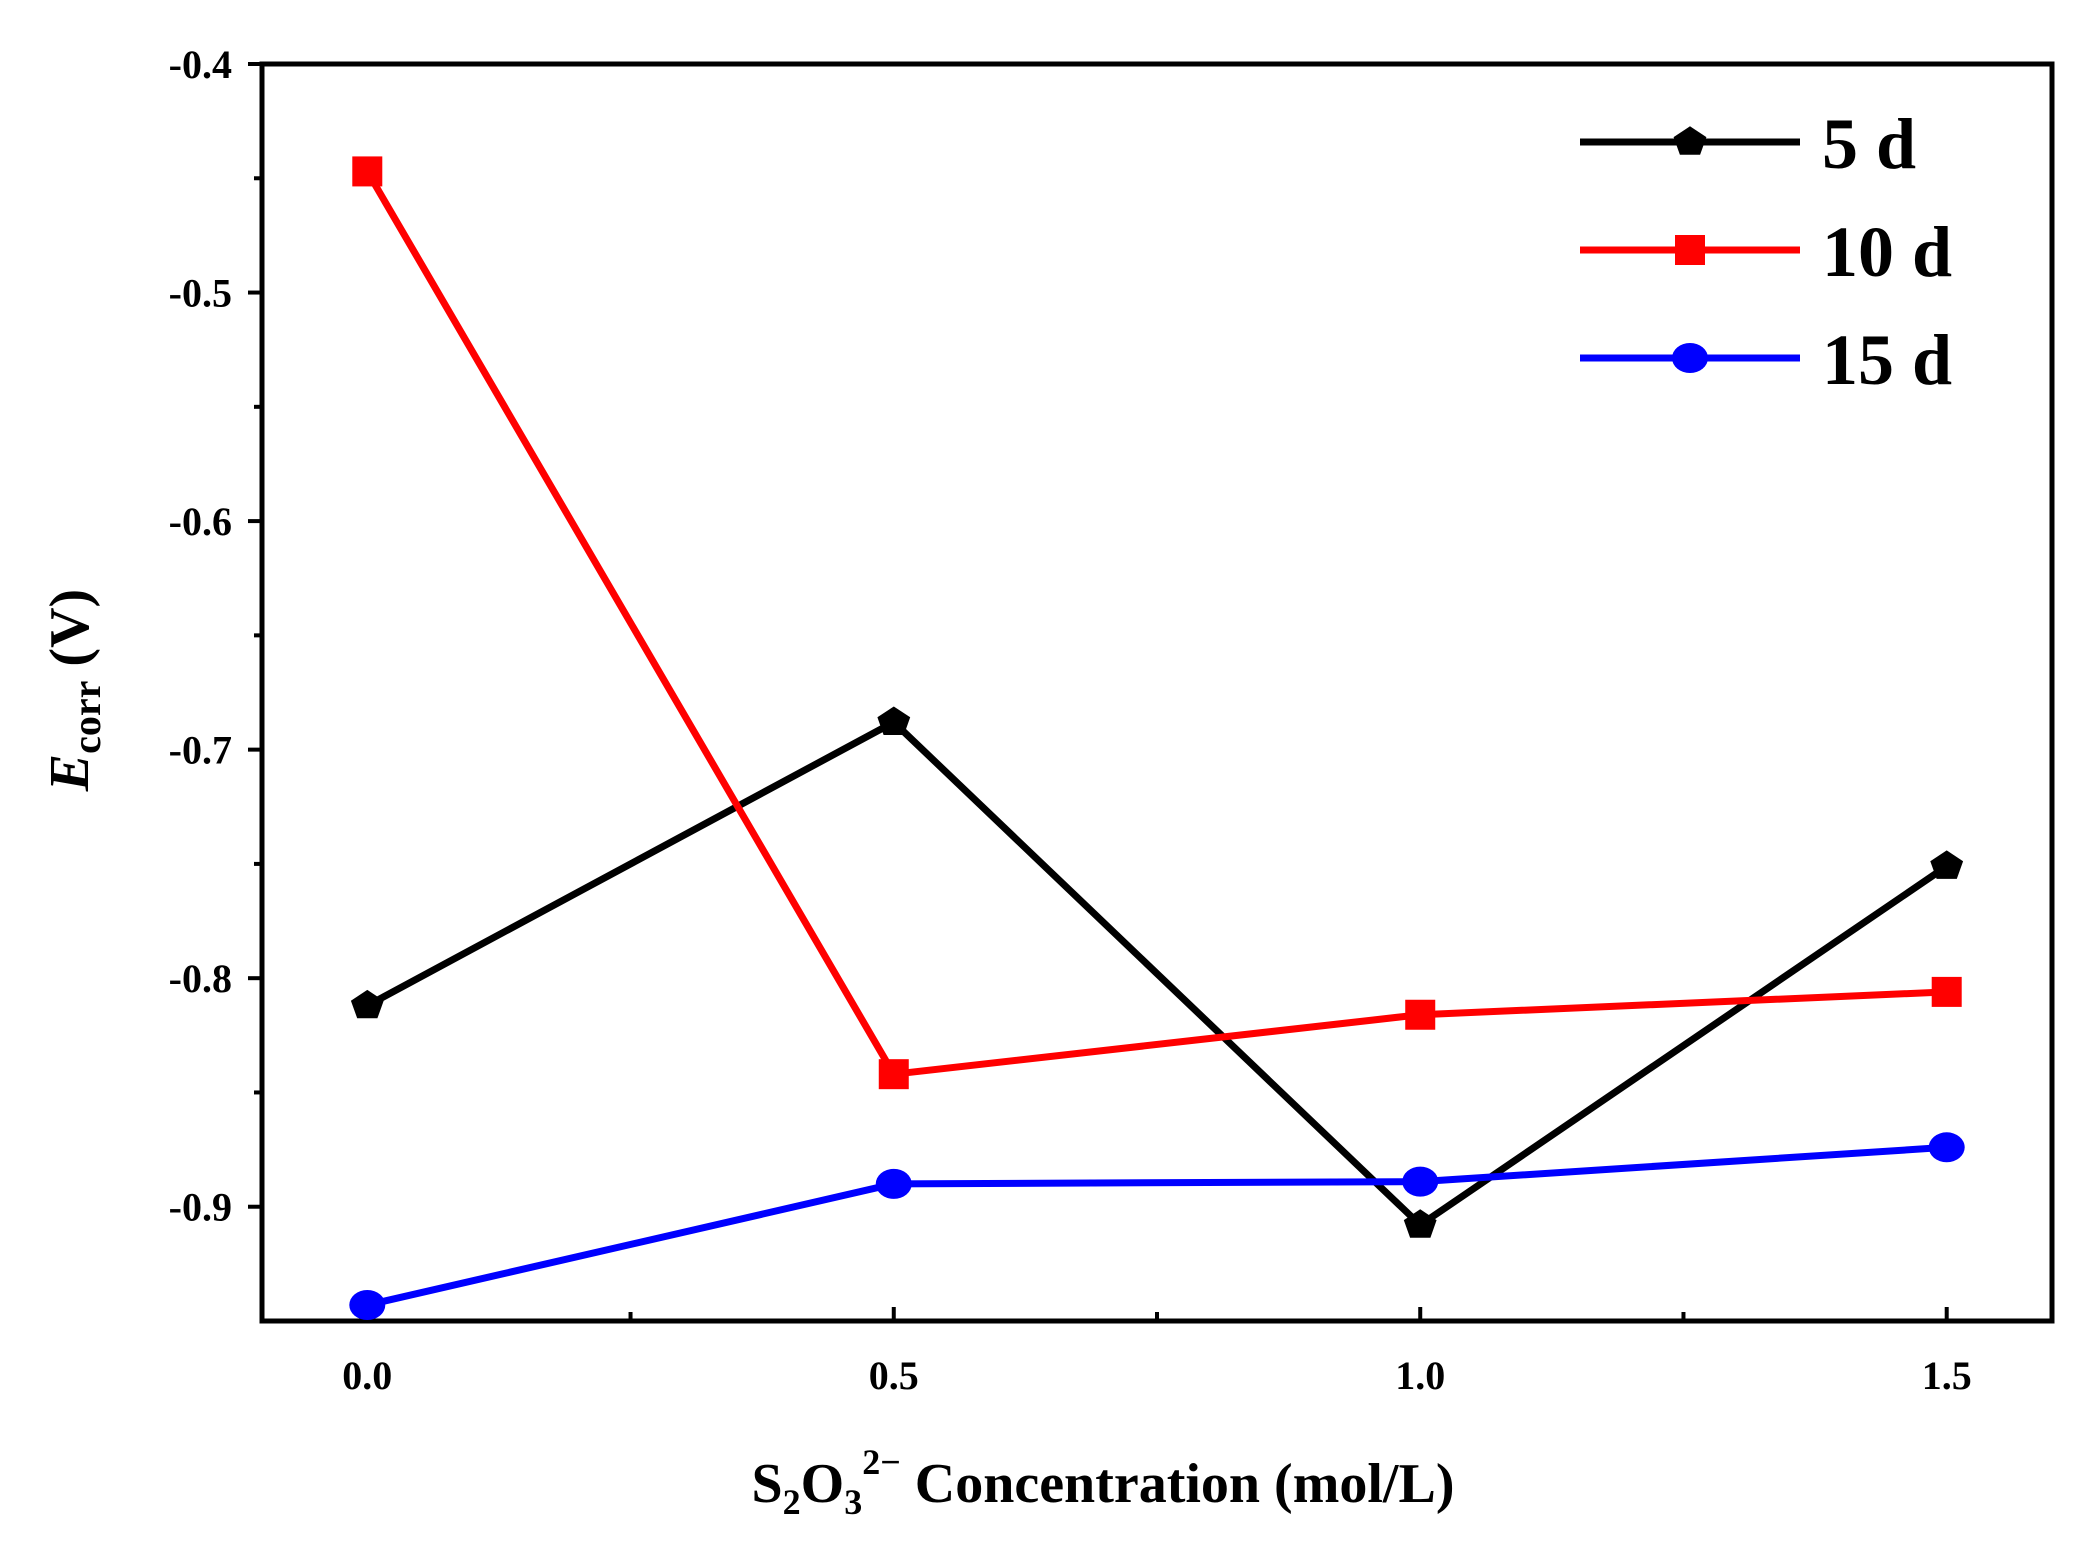 The image size is (2091, 1541). I want to click on y-axis-ticks: -0.4 -0.5 -0.6 -0.7 -0.8 -0.9, so click(215, 636).